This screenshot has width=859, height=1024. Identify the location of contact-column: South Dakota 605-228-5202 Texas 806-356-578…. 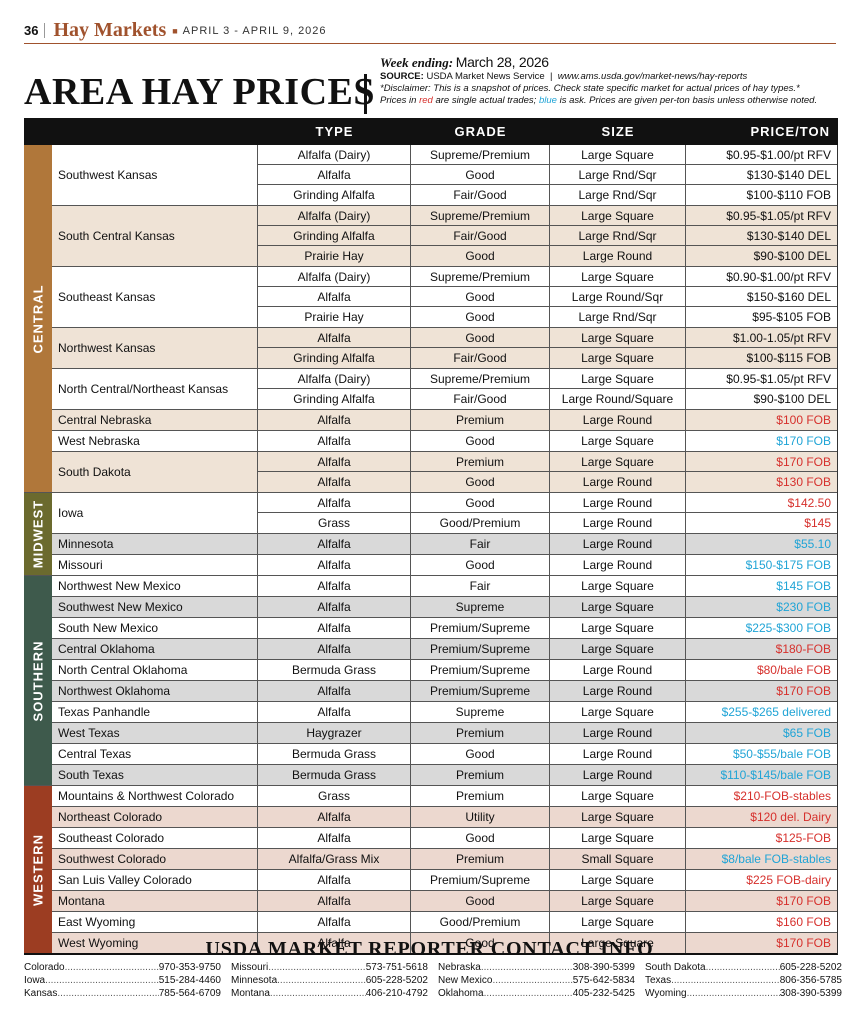
(748, 980).